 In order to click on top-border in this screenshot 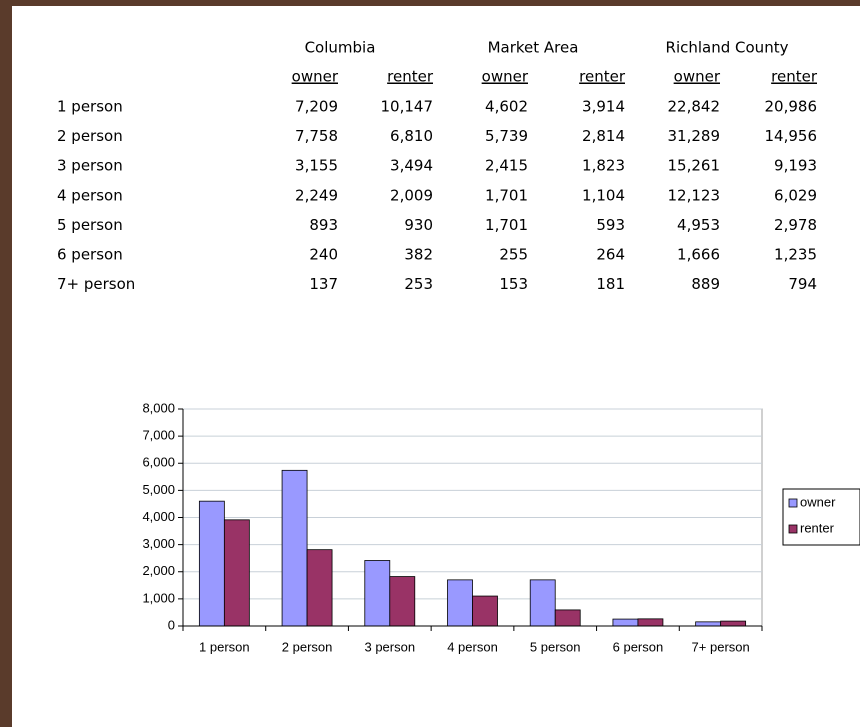, I will do `click(430, 3)`.